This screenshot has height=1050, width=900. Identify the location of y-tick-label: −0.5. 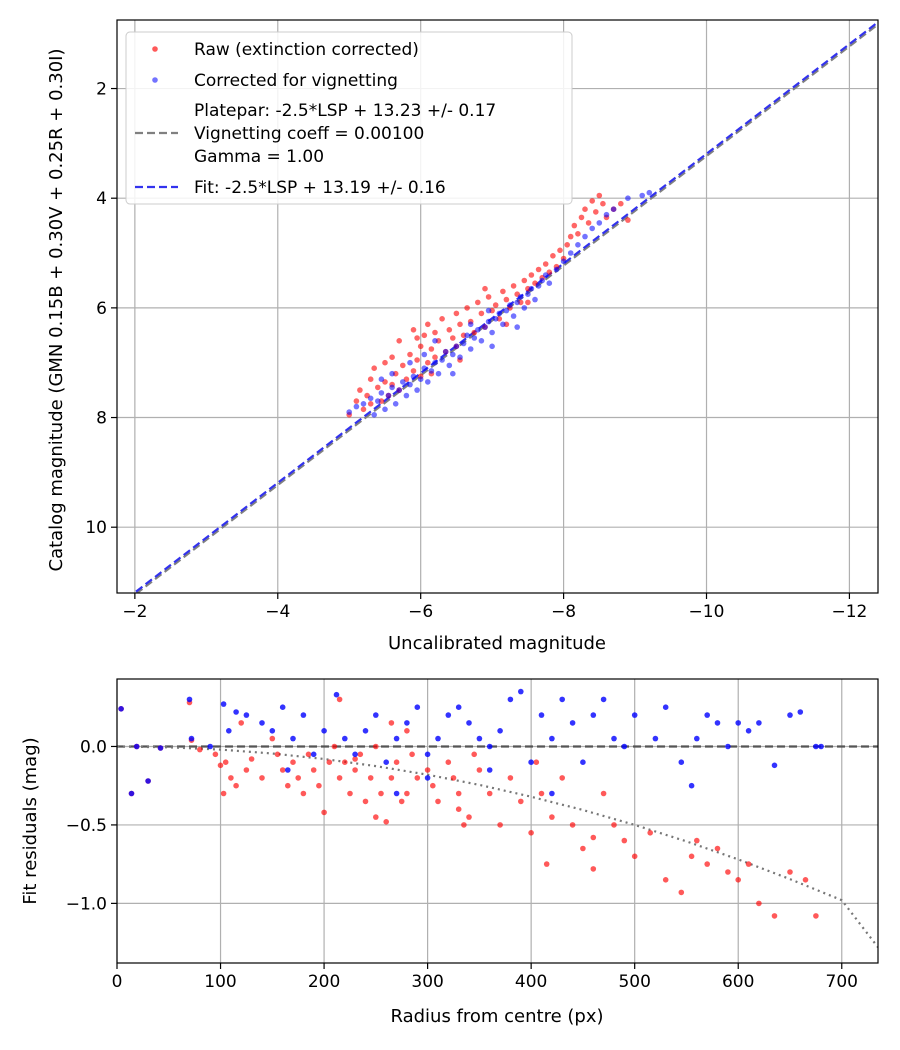
(86, 826).